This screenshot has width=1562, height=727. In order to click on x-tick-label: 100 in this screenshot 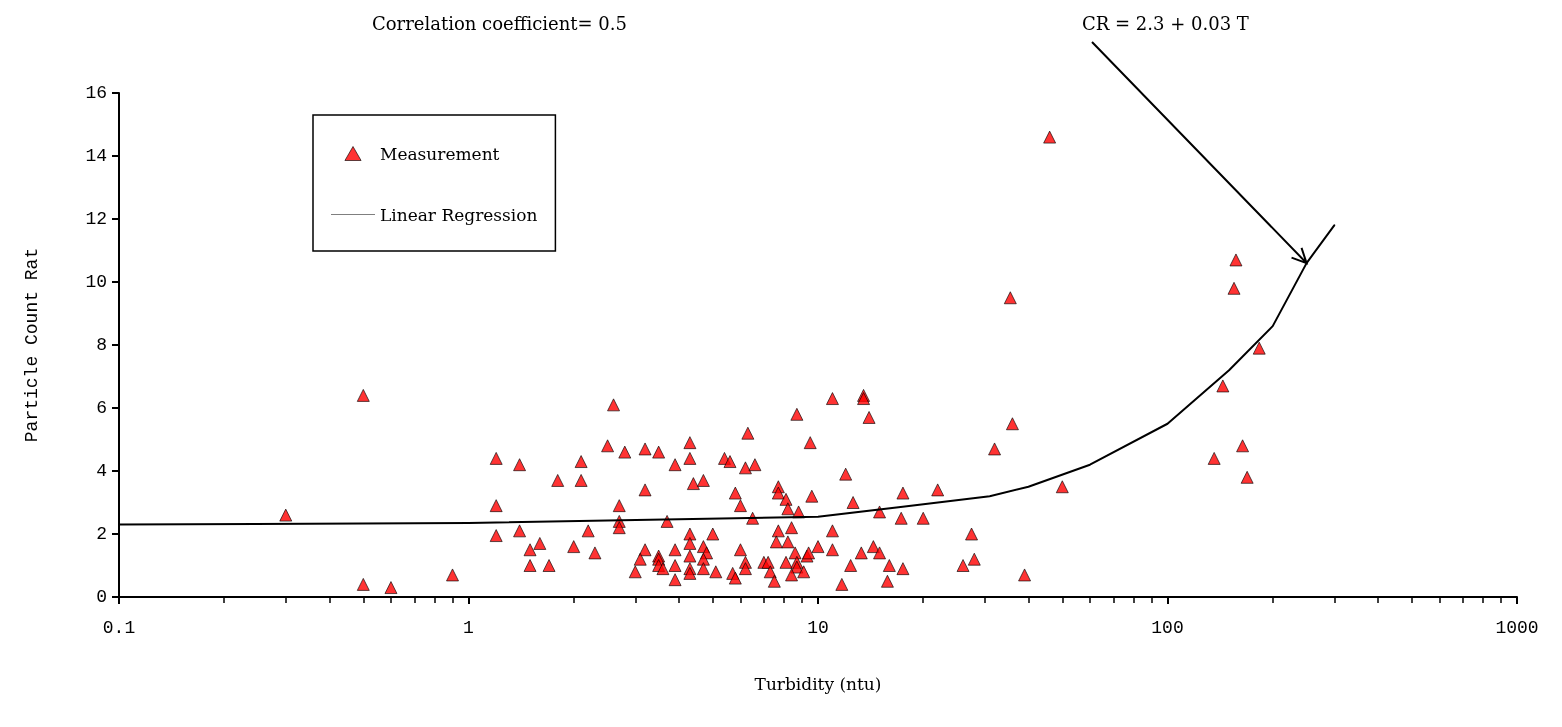, I will do `click(1167, 628)`.